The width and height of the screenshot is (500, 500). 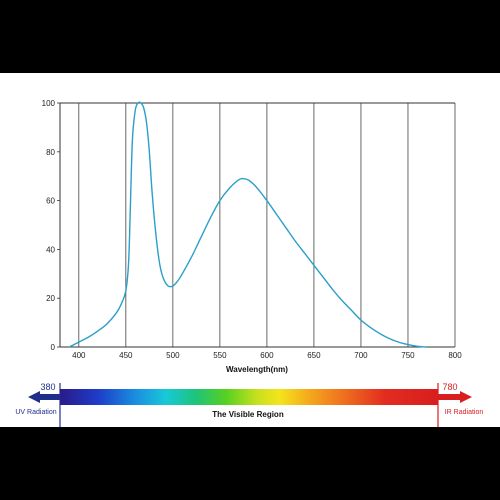 What do you see at coordinates (35, 412) in the screenshot?
I see `uv-label: UV Radiation` at bounding box center [35, 412].